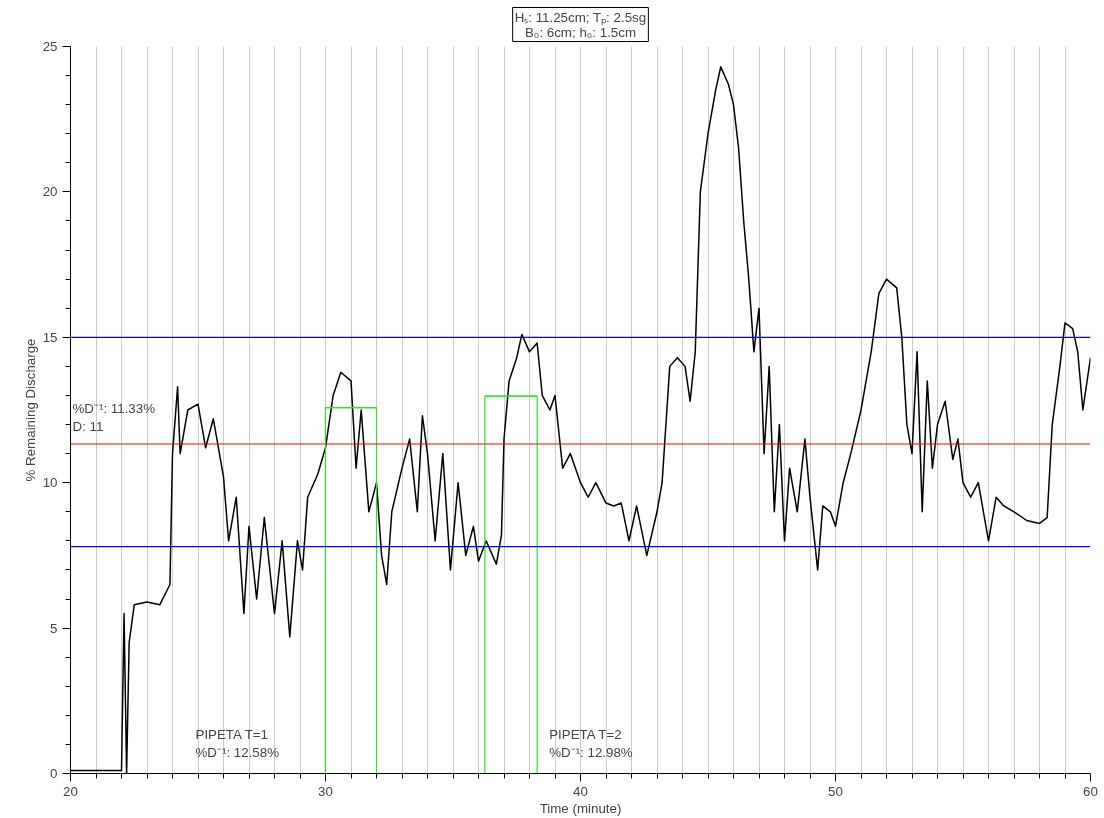  Describe the element at coordinates (114, 418) in the screenshot. I see `ref-line-label: %D⁻¹: 11.33% D: 11` at that location.